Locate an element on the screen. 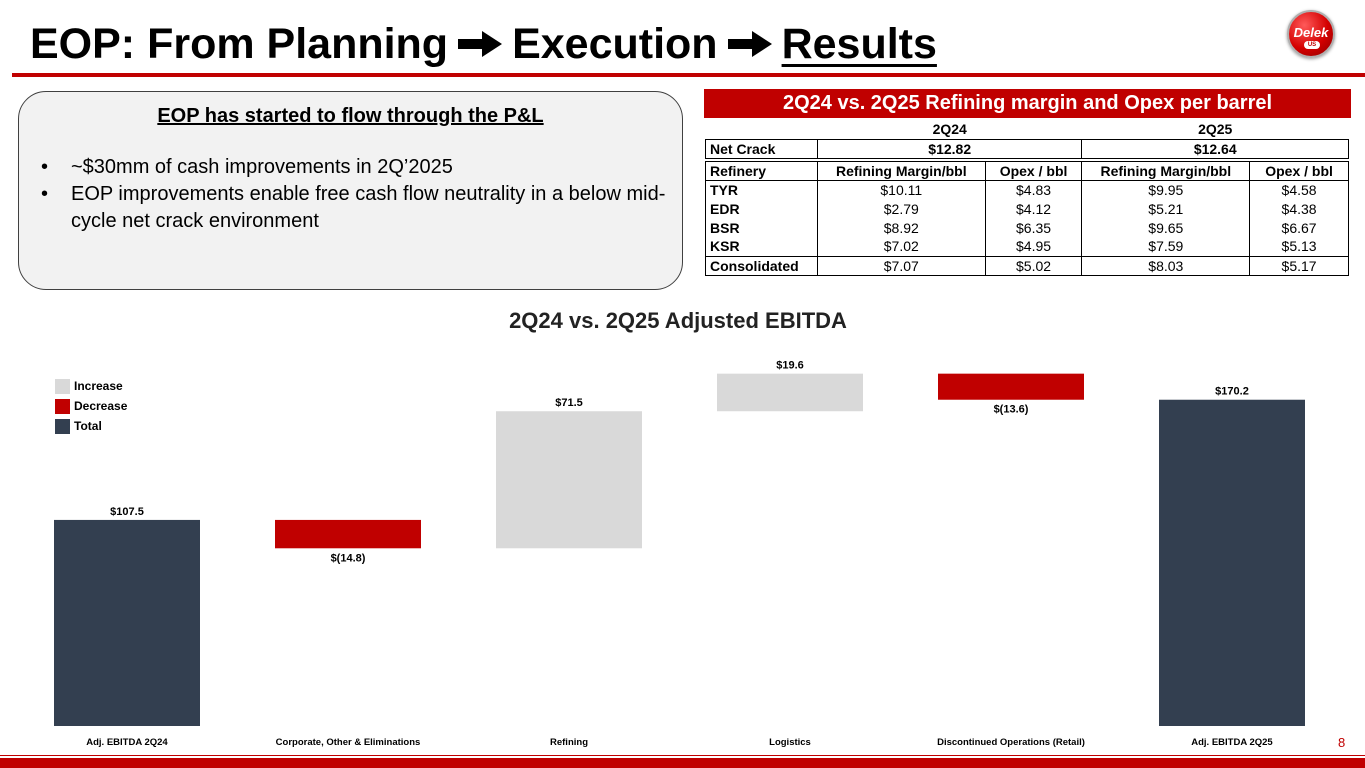 This screenshot has width=1365, height=768. margin-2q24: $2.79 is located at coordinates (901, 208).